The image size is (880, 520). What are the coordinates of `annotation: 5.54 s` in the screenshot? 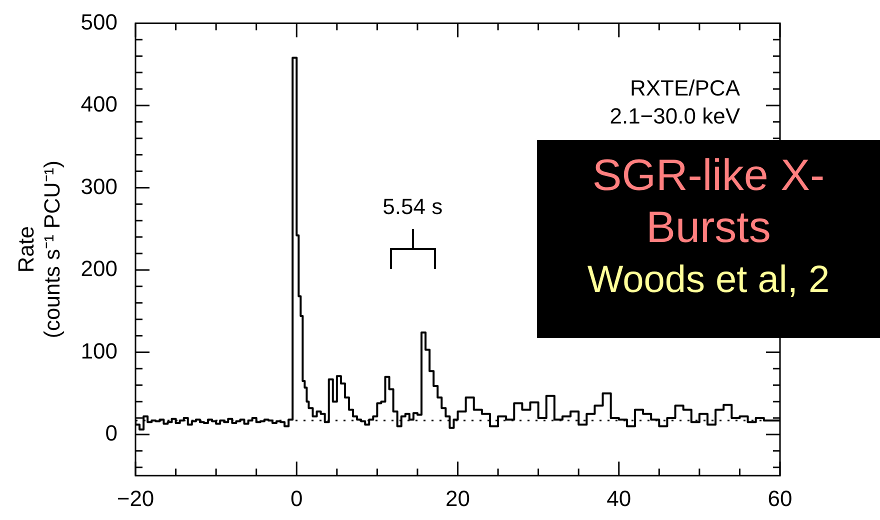 It's located at (412, 206).